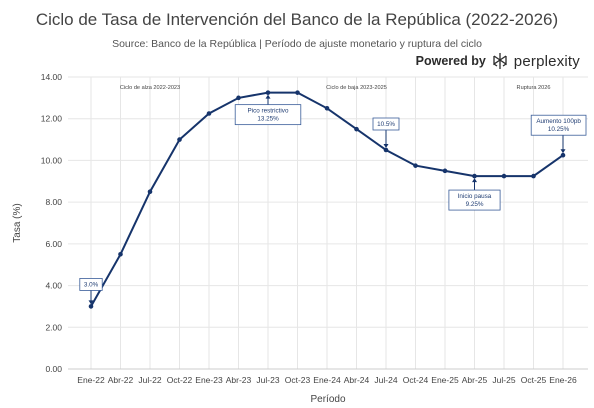 This screenshot has height=408, width=594. I want to click on x-tick-label: Abr-24, so click(357, 380).